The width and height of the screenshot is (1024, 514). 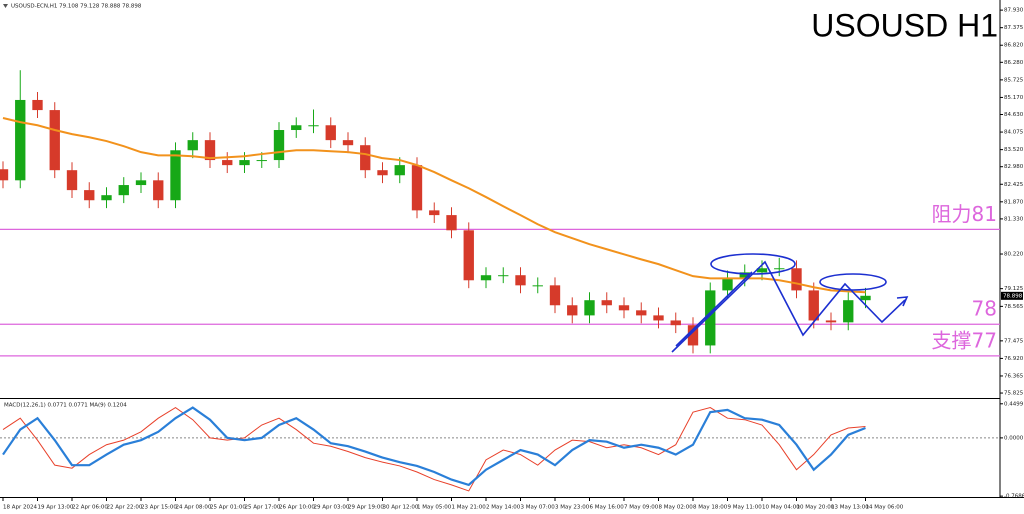 I want to click on y-tick-label: 87.375, so click(x=1014, y=28).